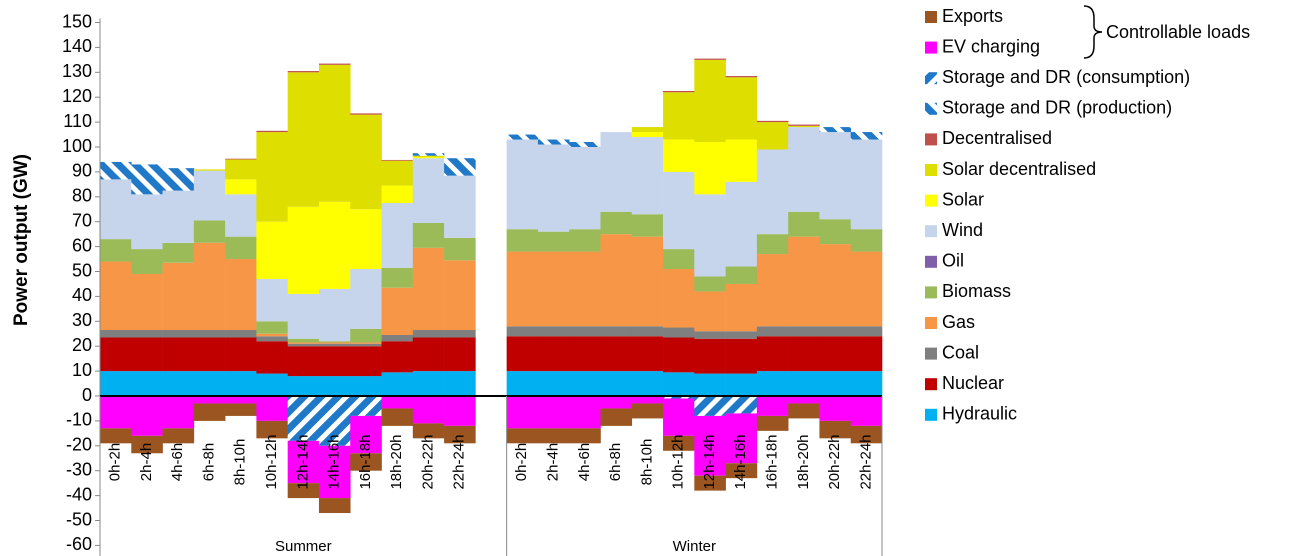 The height and width of the screenshot is (556, 1308). What do you see at coordinates (79, 519) in the screenshot?
I see `y-tick-label: -50` at bounding box center [79, 519].